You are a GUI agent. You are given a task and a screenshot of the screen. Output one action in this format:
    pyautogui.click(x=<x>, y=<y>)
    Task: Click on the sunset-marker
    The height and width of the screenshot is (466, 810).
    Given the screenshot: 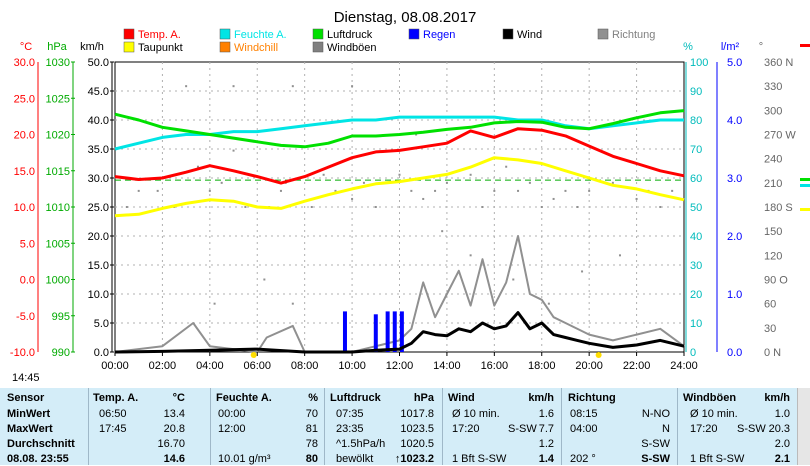 What is the action you would take?
    pyautogui.click(x=598, y=355)
    